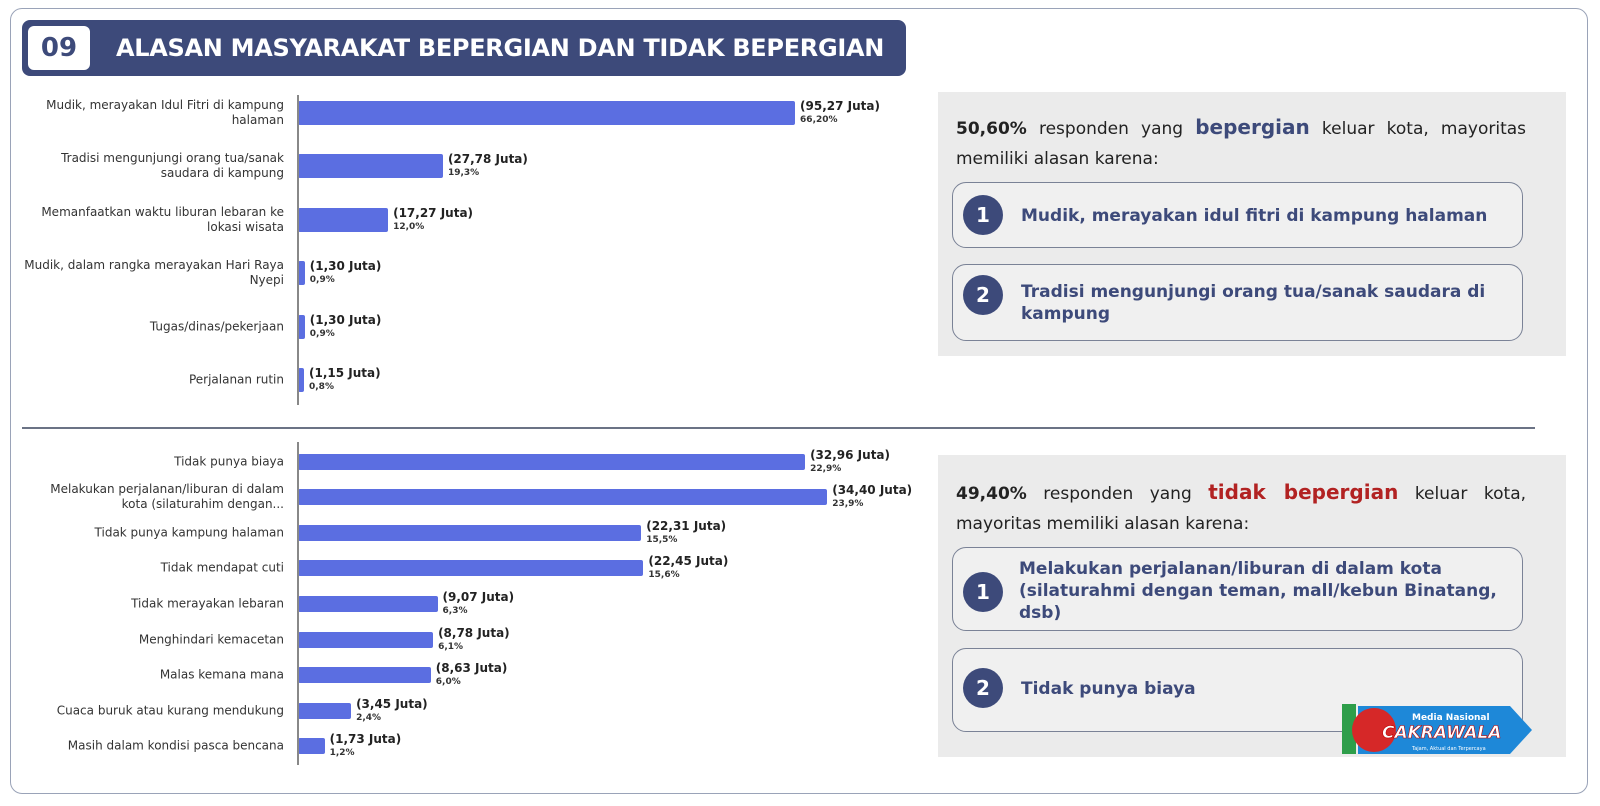 This screenshot has width=1600, height=806. I want to click on separator, so click(778, 428).